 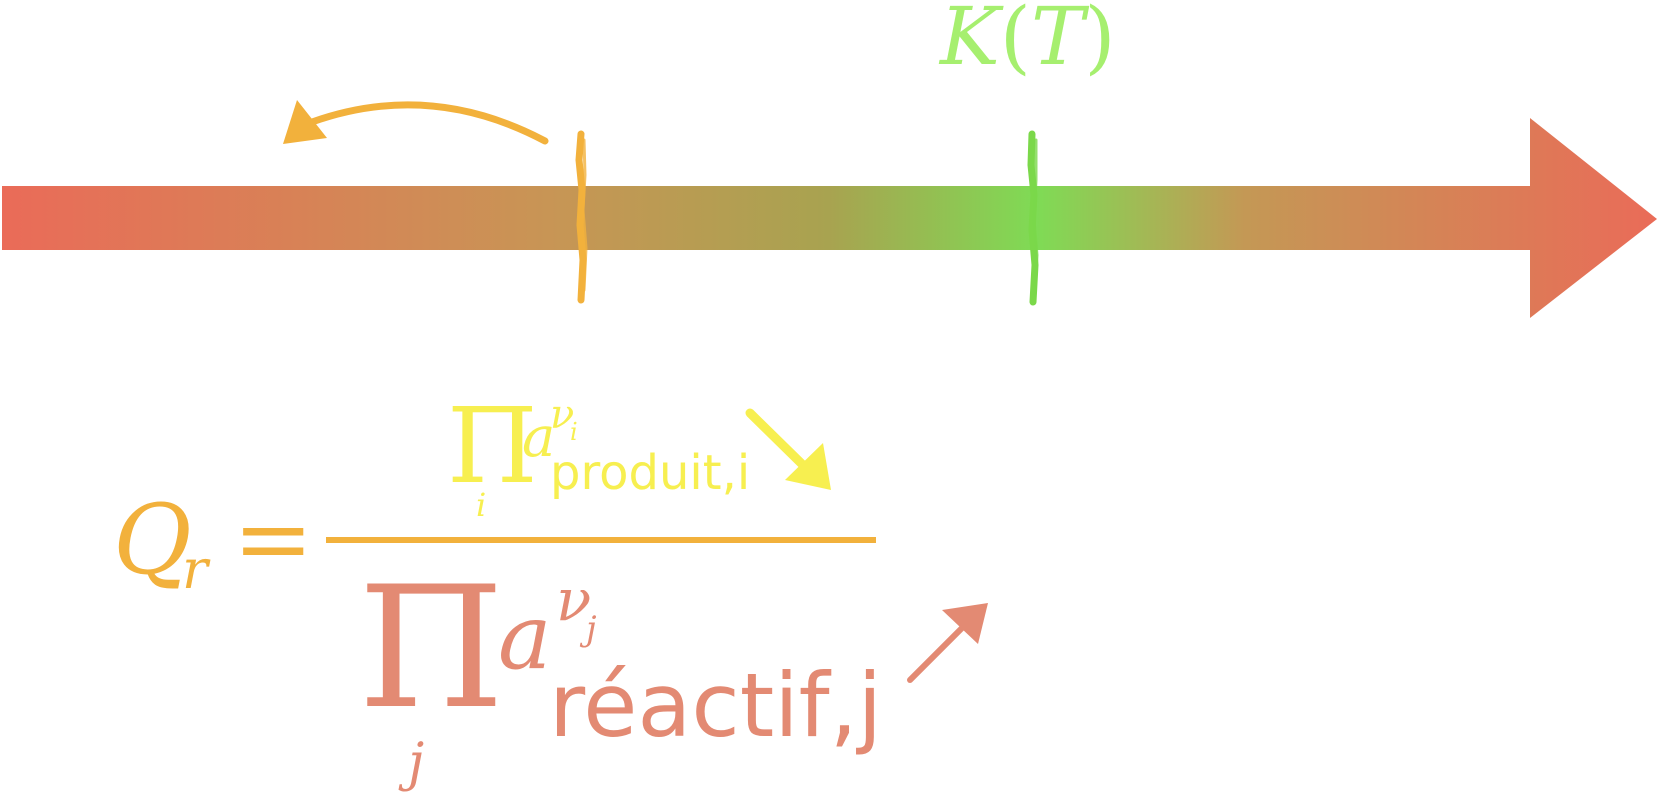 I want to click on q-marker, so click(x=581, y=217).